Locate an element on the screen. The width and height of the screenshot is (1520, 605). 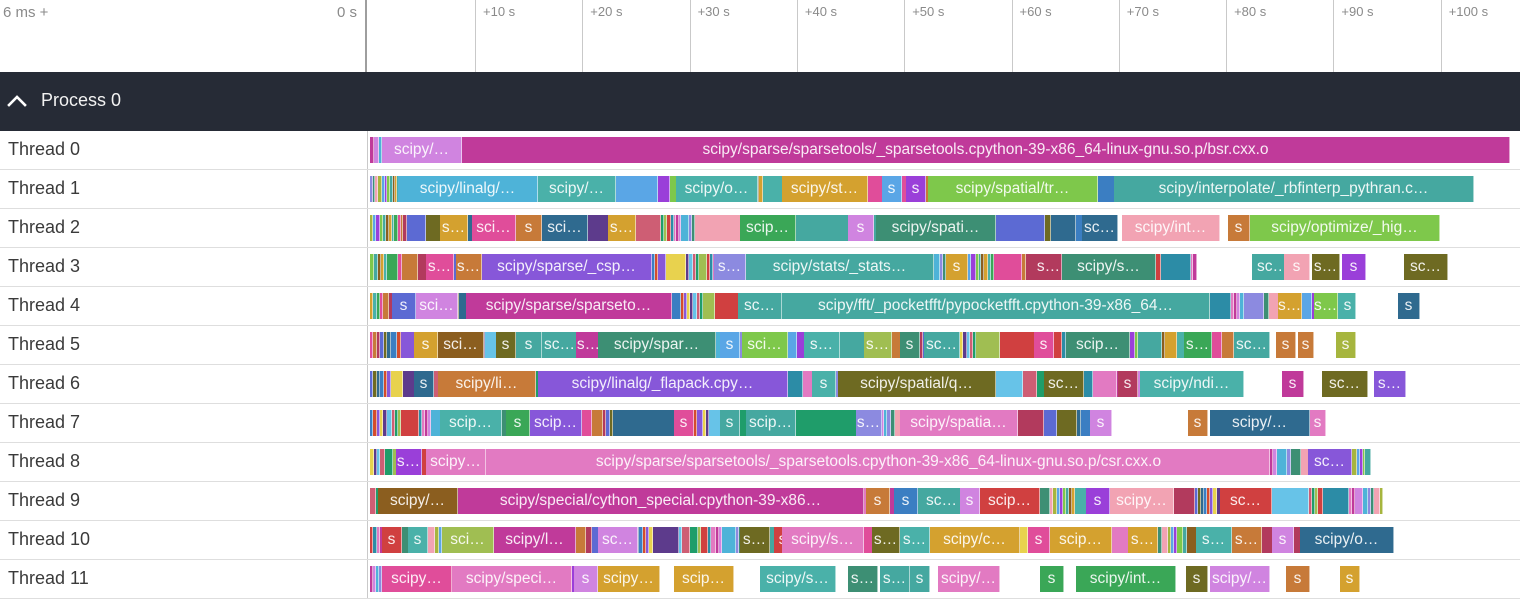
process-header: Process 0 is located at coordinates (760, 101).